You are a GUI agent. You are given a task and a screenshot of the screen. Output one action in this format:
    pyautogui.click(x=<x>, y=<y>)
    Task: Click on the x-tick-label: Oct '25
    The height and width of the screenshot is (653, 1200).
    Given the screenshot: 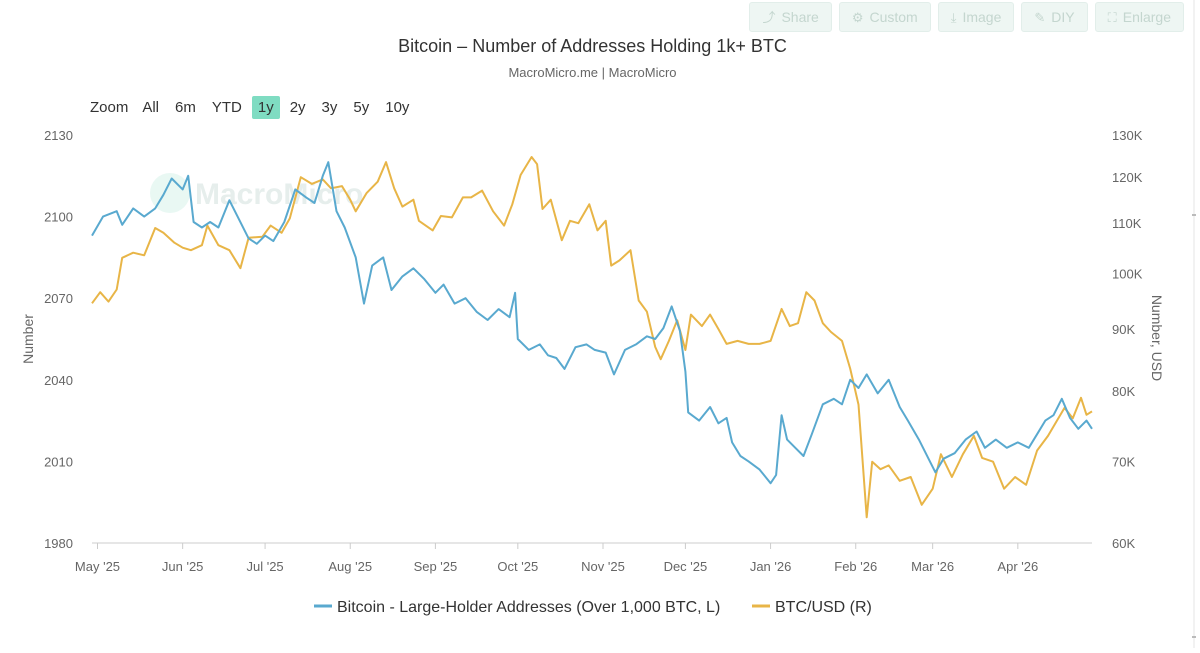 What is the action you would take?
    pyautogui.click(x=517, y=566)
    